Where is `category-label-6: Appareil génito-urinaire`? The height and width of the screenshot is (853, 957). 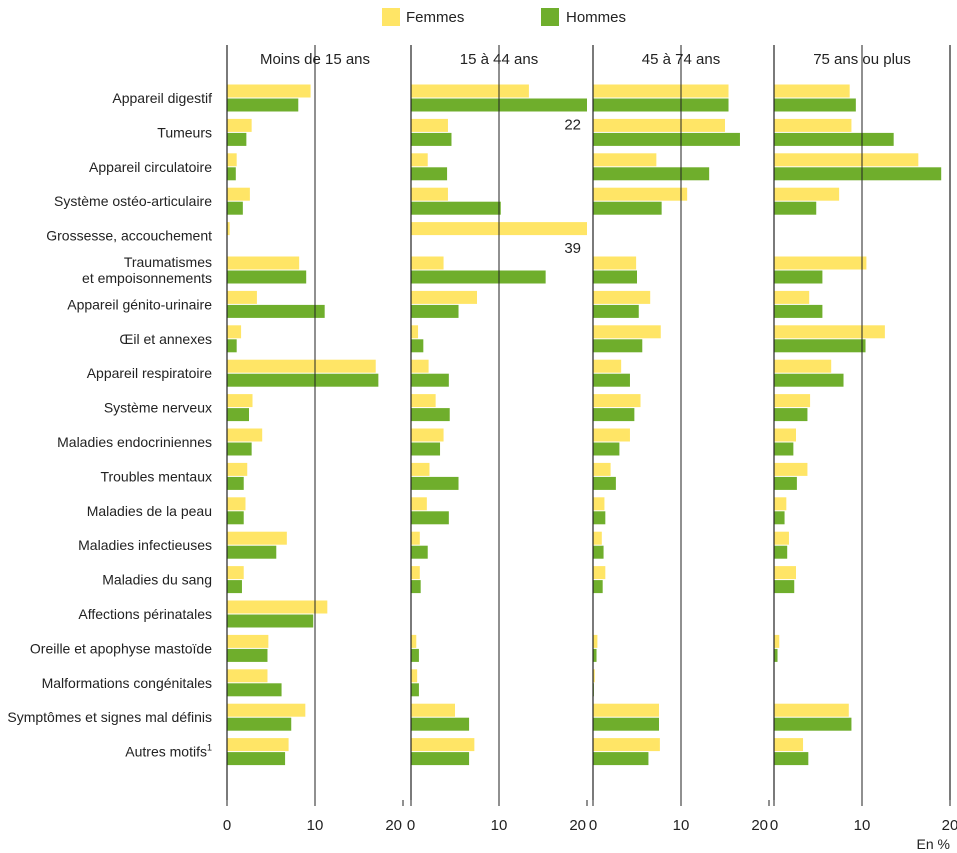 category-label-6: Appareil génito-urinaire is located at coordinates (139, 304).